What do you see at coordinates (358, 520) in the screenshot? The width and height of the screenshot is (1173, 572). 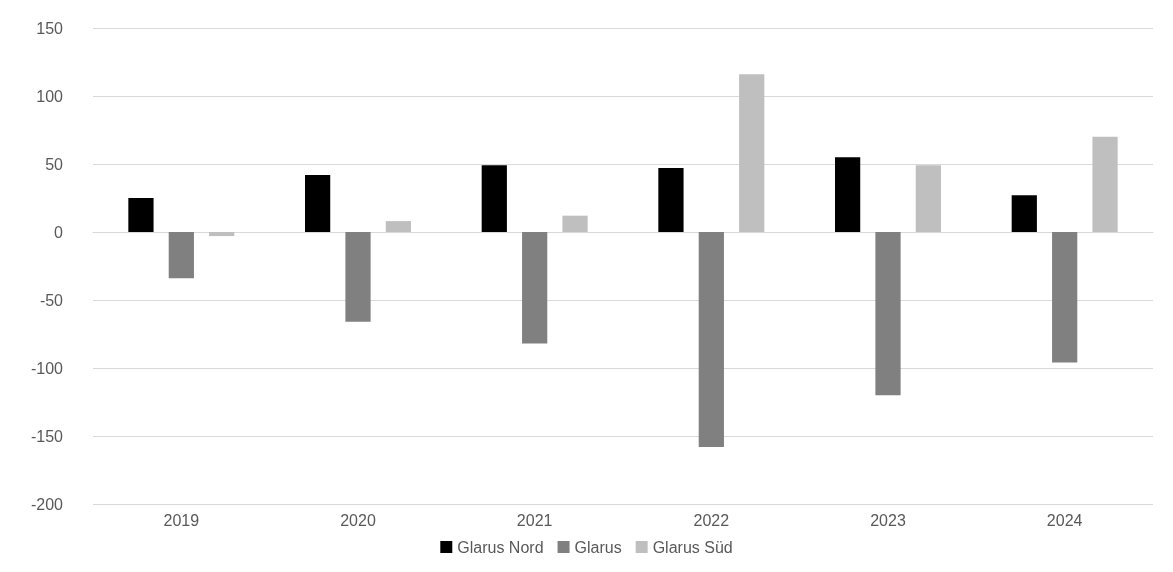 I see `x-tick-label: 2020` at bounding box center [358, 520].